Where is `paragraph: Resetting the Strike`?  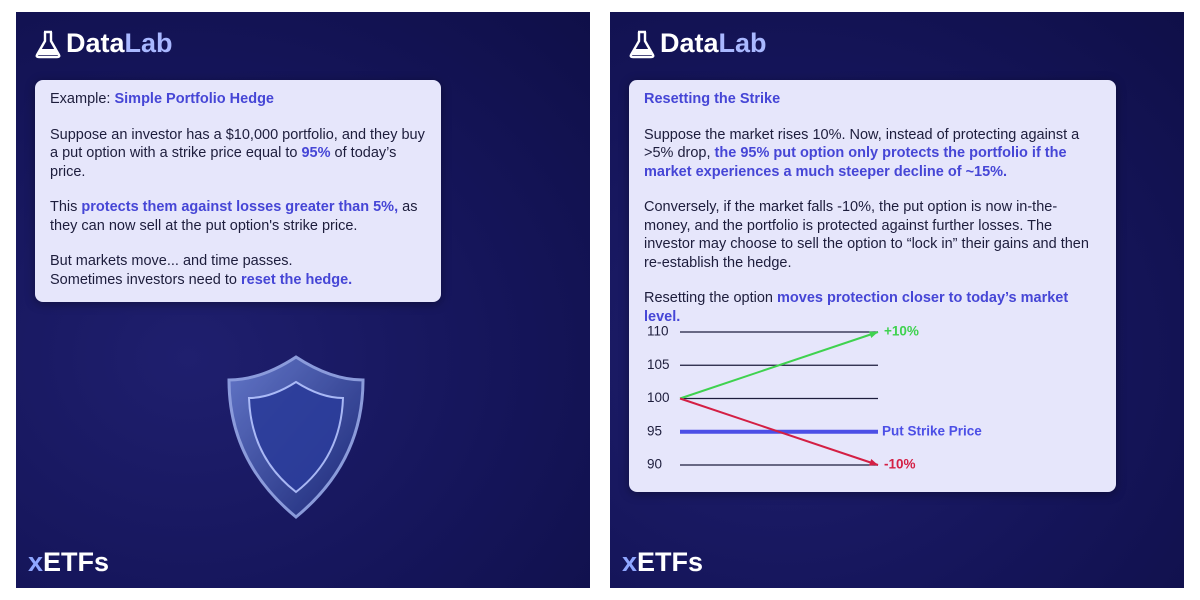
paragraph: Resetting the Strike is located at coordinates (872, 99).